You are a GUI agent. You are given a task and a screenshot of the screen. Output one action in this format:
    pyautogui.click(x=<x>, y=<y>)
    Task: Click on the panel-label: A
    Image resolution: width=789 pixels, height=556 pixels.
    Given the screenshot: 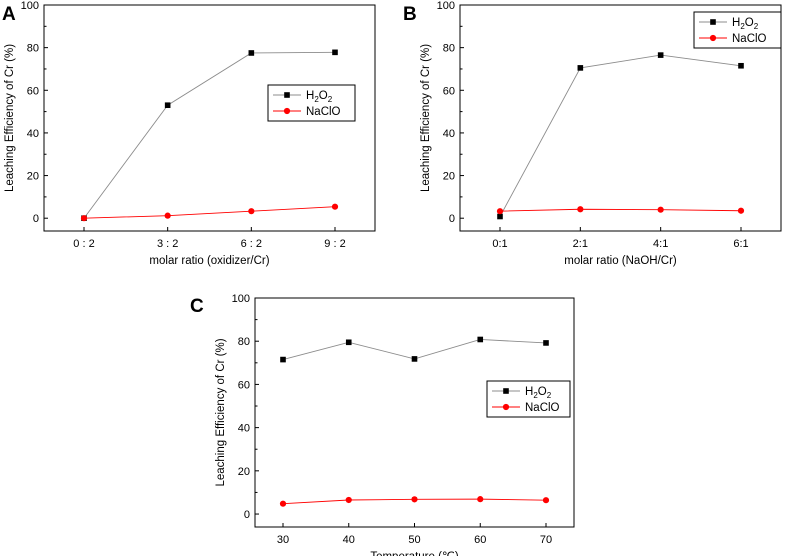 What is the action you would take?
    pyautogui.click(x=9, y=14)
    